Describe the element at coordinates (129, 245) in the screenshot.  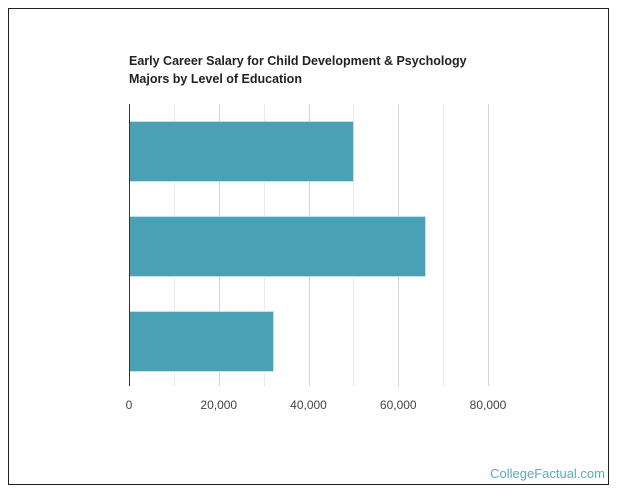
I see `y-axis-line` at that location.